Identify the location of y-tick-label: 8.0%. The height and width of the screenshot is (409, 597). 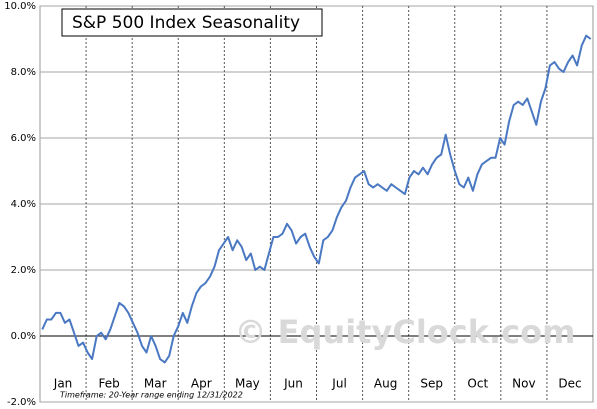
(23, 72).